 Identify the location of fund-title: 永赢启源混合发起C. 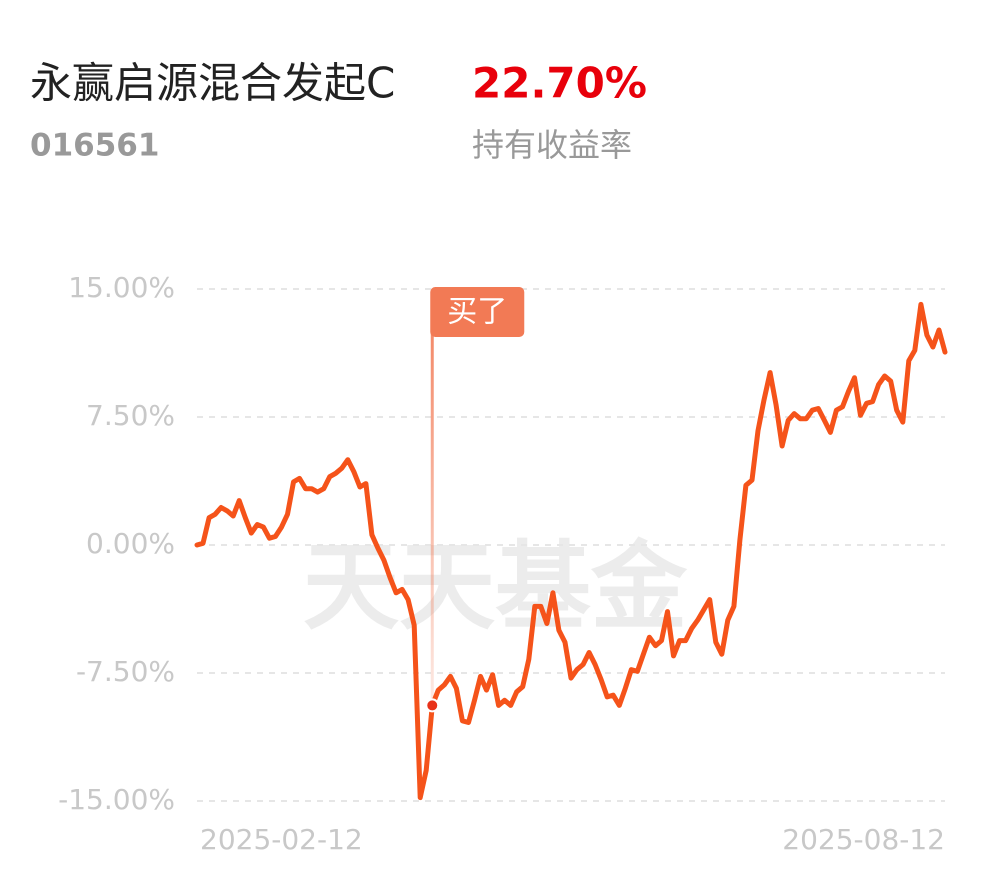
(212, 83).